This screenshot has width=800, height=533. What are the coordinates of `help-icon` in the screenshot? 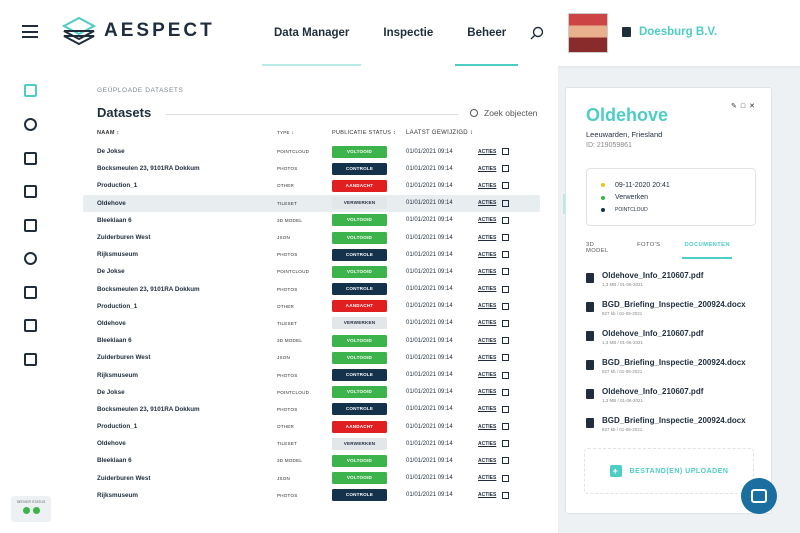 It's located at (30, 325).